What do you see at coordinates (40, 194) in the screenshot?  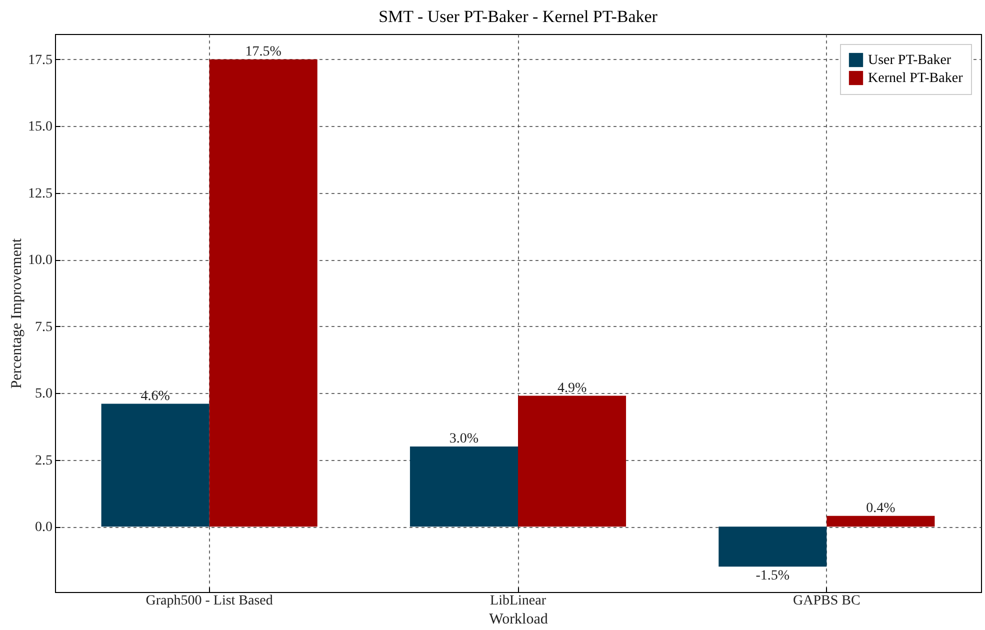 I see `y-tick-label: 12.5` at bounding box center [40, 194].